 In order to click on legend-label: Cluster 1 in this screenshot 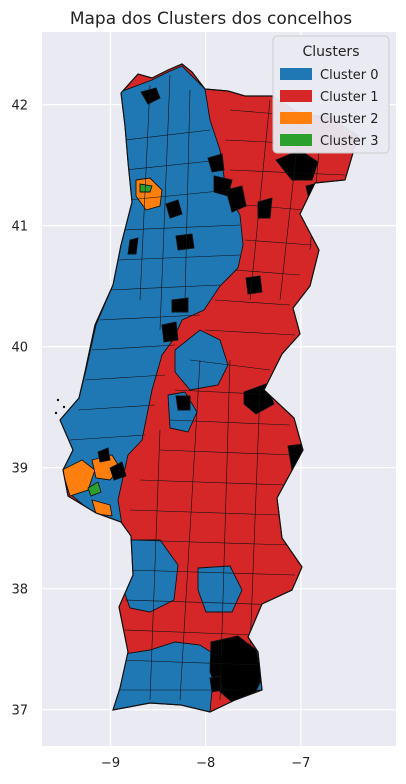, I will do `click(349, 97)`.